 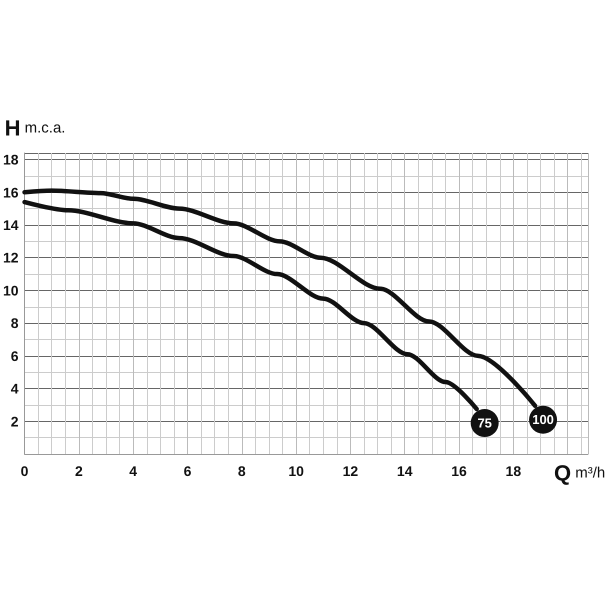 I want to click on y-tick-label: 4, so click(x=14, y=388).